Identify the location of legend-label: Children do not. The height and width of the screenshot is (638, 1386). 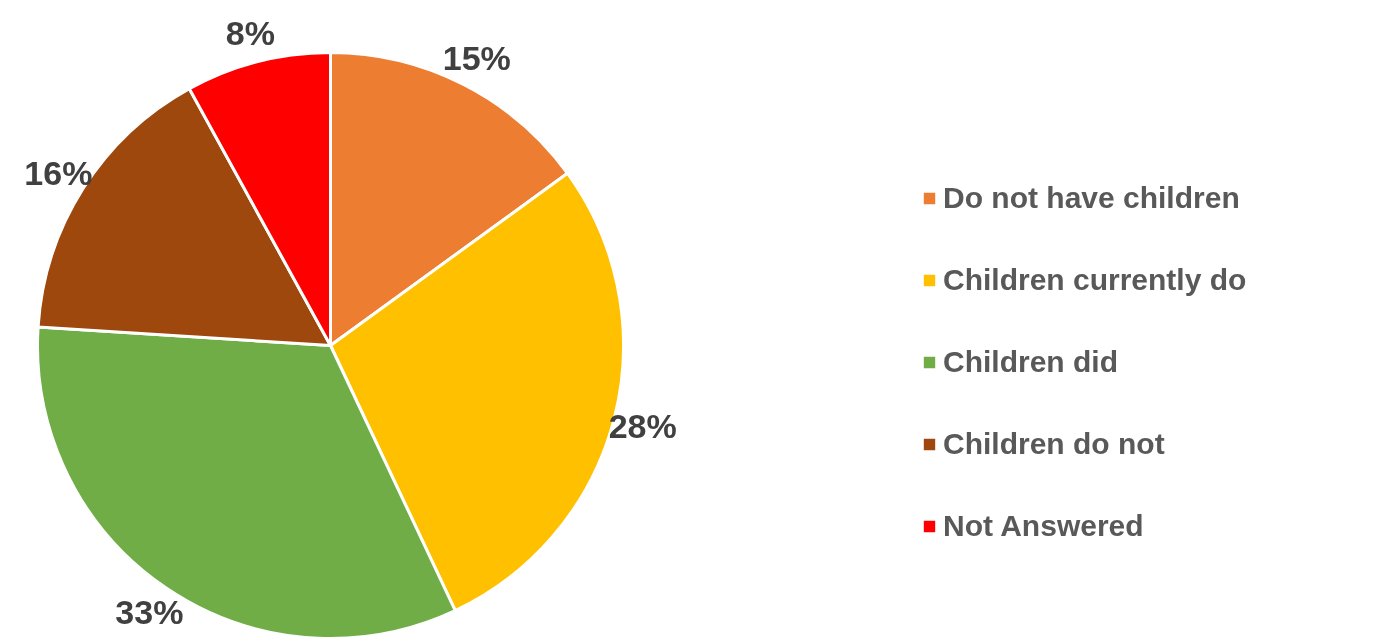
(1054, 444).